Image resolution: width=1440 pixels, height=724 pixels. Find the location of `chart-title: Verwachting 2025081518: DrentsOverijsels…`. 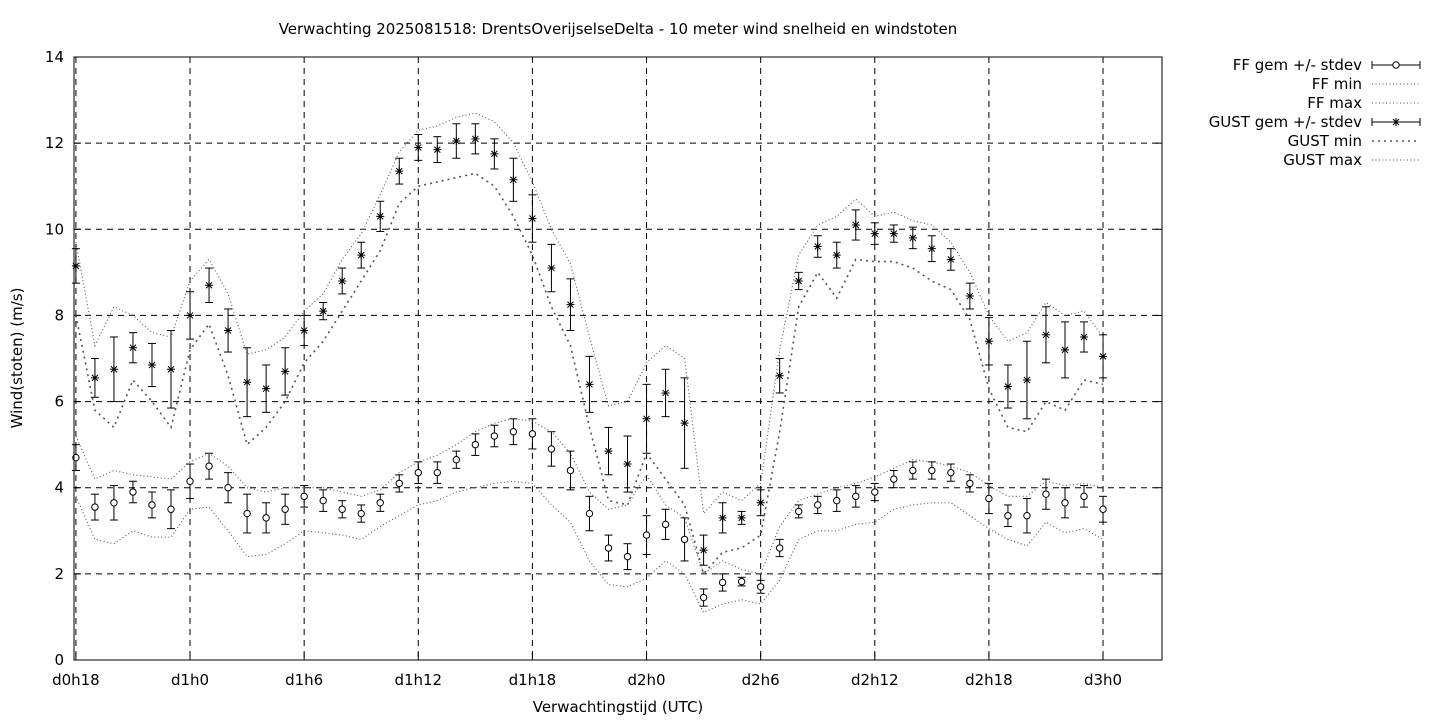

chart-title: Verwachting 2025081518: DrentsOverijsels… is located at coordinates (618, 29).